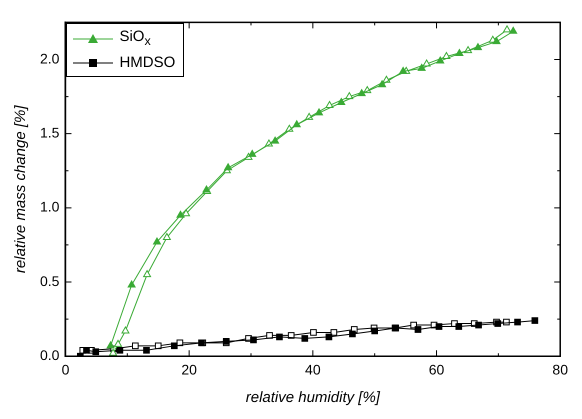  I want to click on x-tick-label: 20, so click(189, 369).